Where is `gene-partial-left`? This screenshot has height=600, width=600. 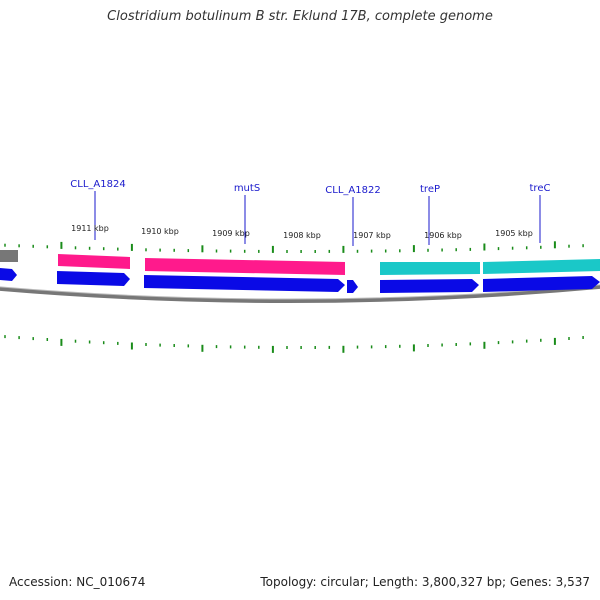 gene-partial-left is located at coordinates (9, 256).